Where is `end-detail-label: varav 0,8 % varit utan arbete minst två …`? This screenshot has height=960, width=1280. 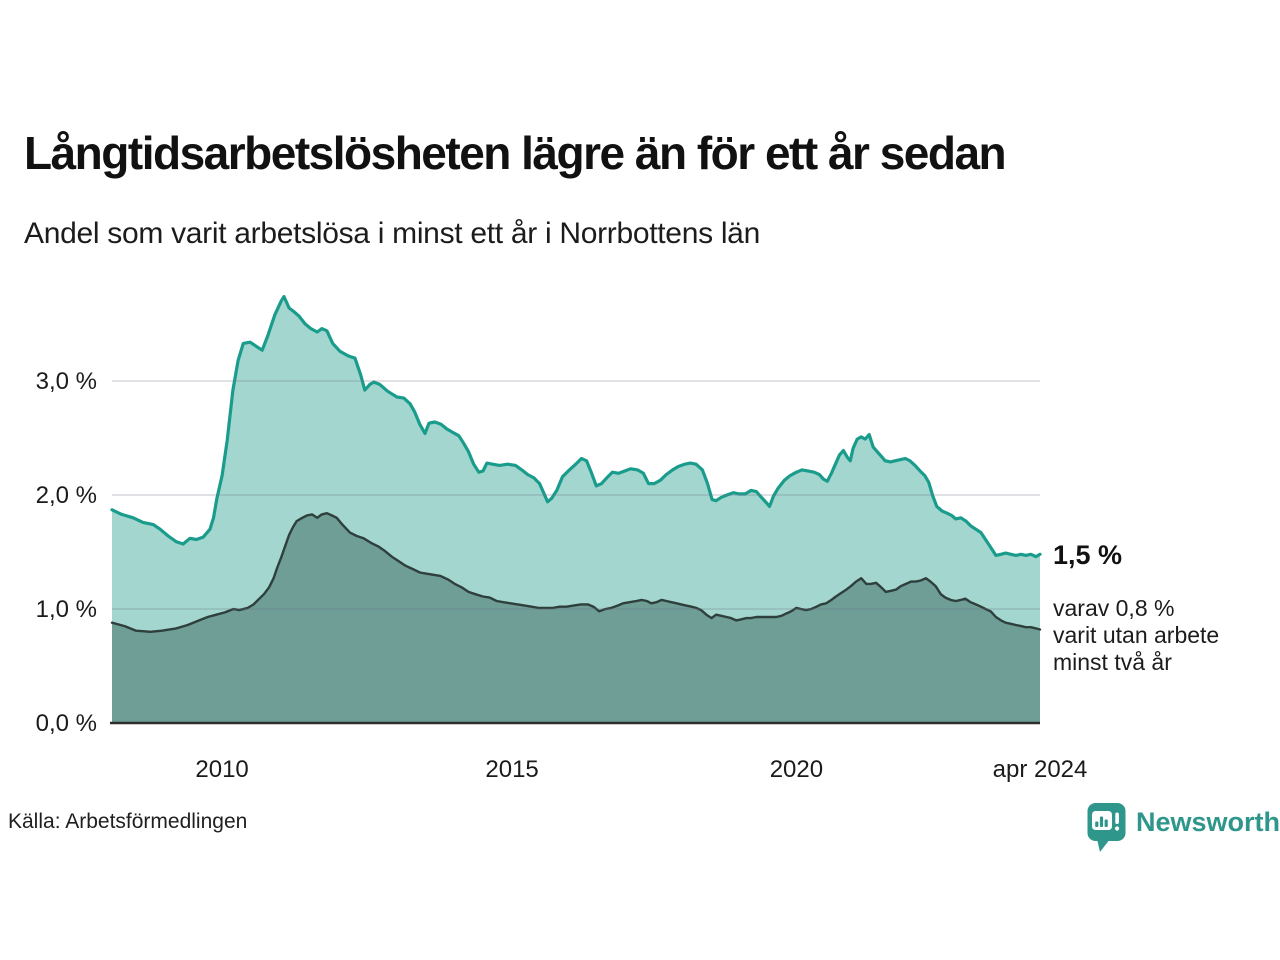
end-detail-label: varav 0,8 % varit utan arbete minst två … is located at coordinates (1136, 635).